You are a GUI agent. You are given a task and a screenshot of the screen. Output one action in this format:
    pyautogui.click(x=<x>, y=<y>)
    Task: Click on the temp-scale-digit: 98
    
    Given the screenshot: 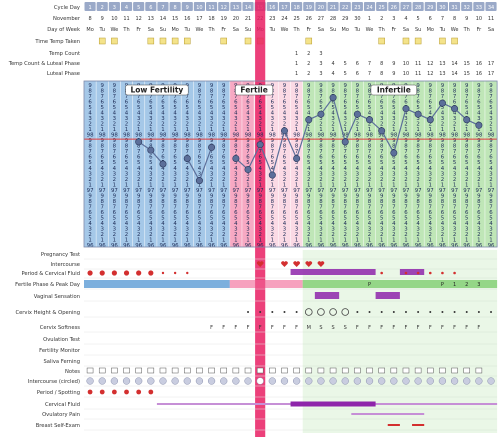 What is the action you would take?
    pyautogui.click(x=126, y=136)
    